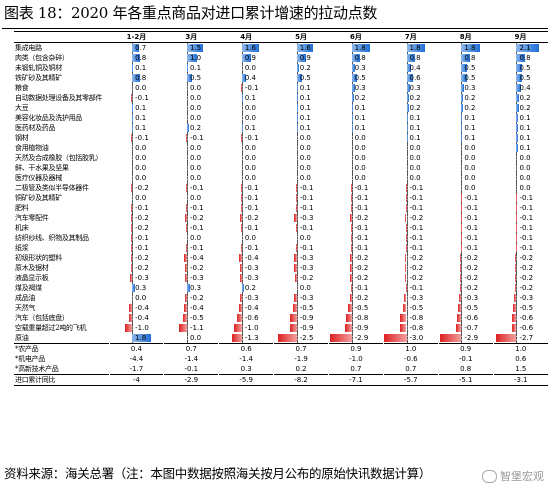 The height and width of the screenshot is (488, 550). Describe the element at coordinates (22, 88) in the screenshot. I see `row-label: 粮食` at that location.